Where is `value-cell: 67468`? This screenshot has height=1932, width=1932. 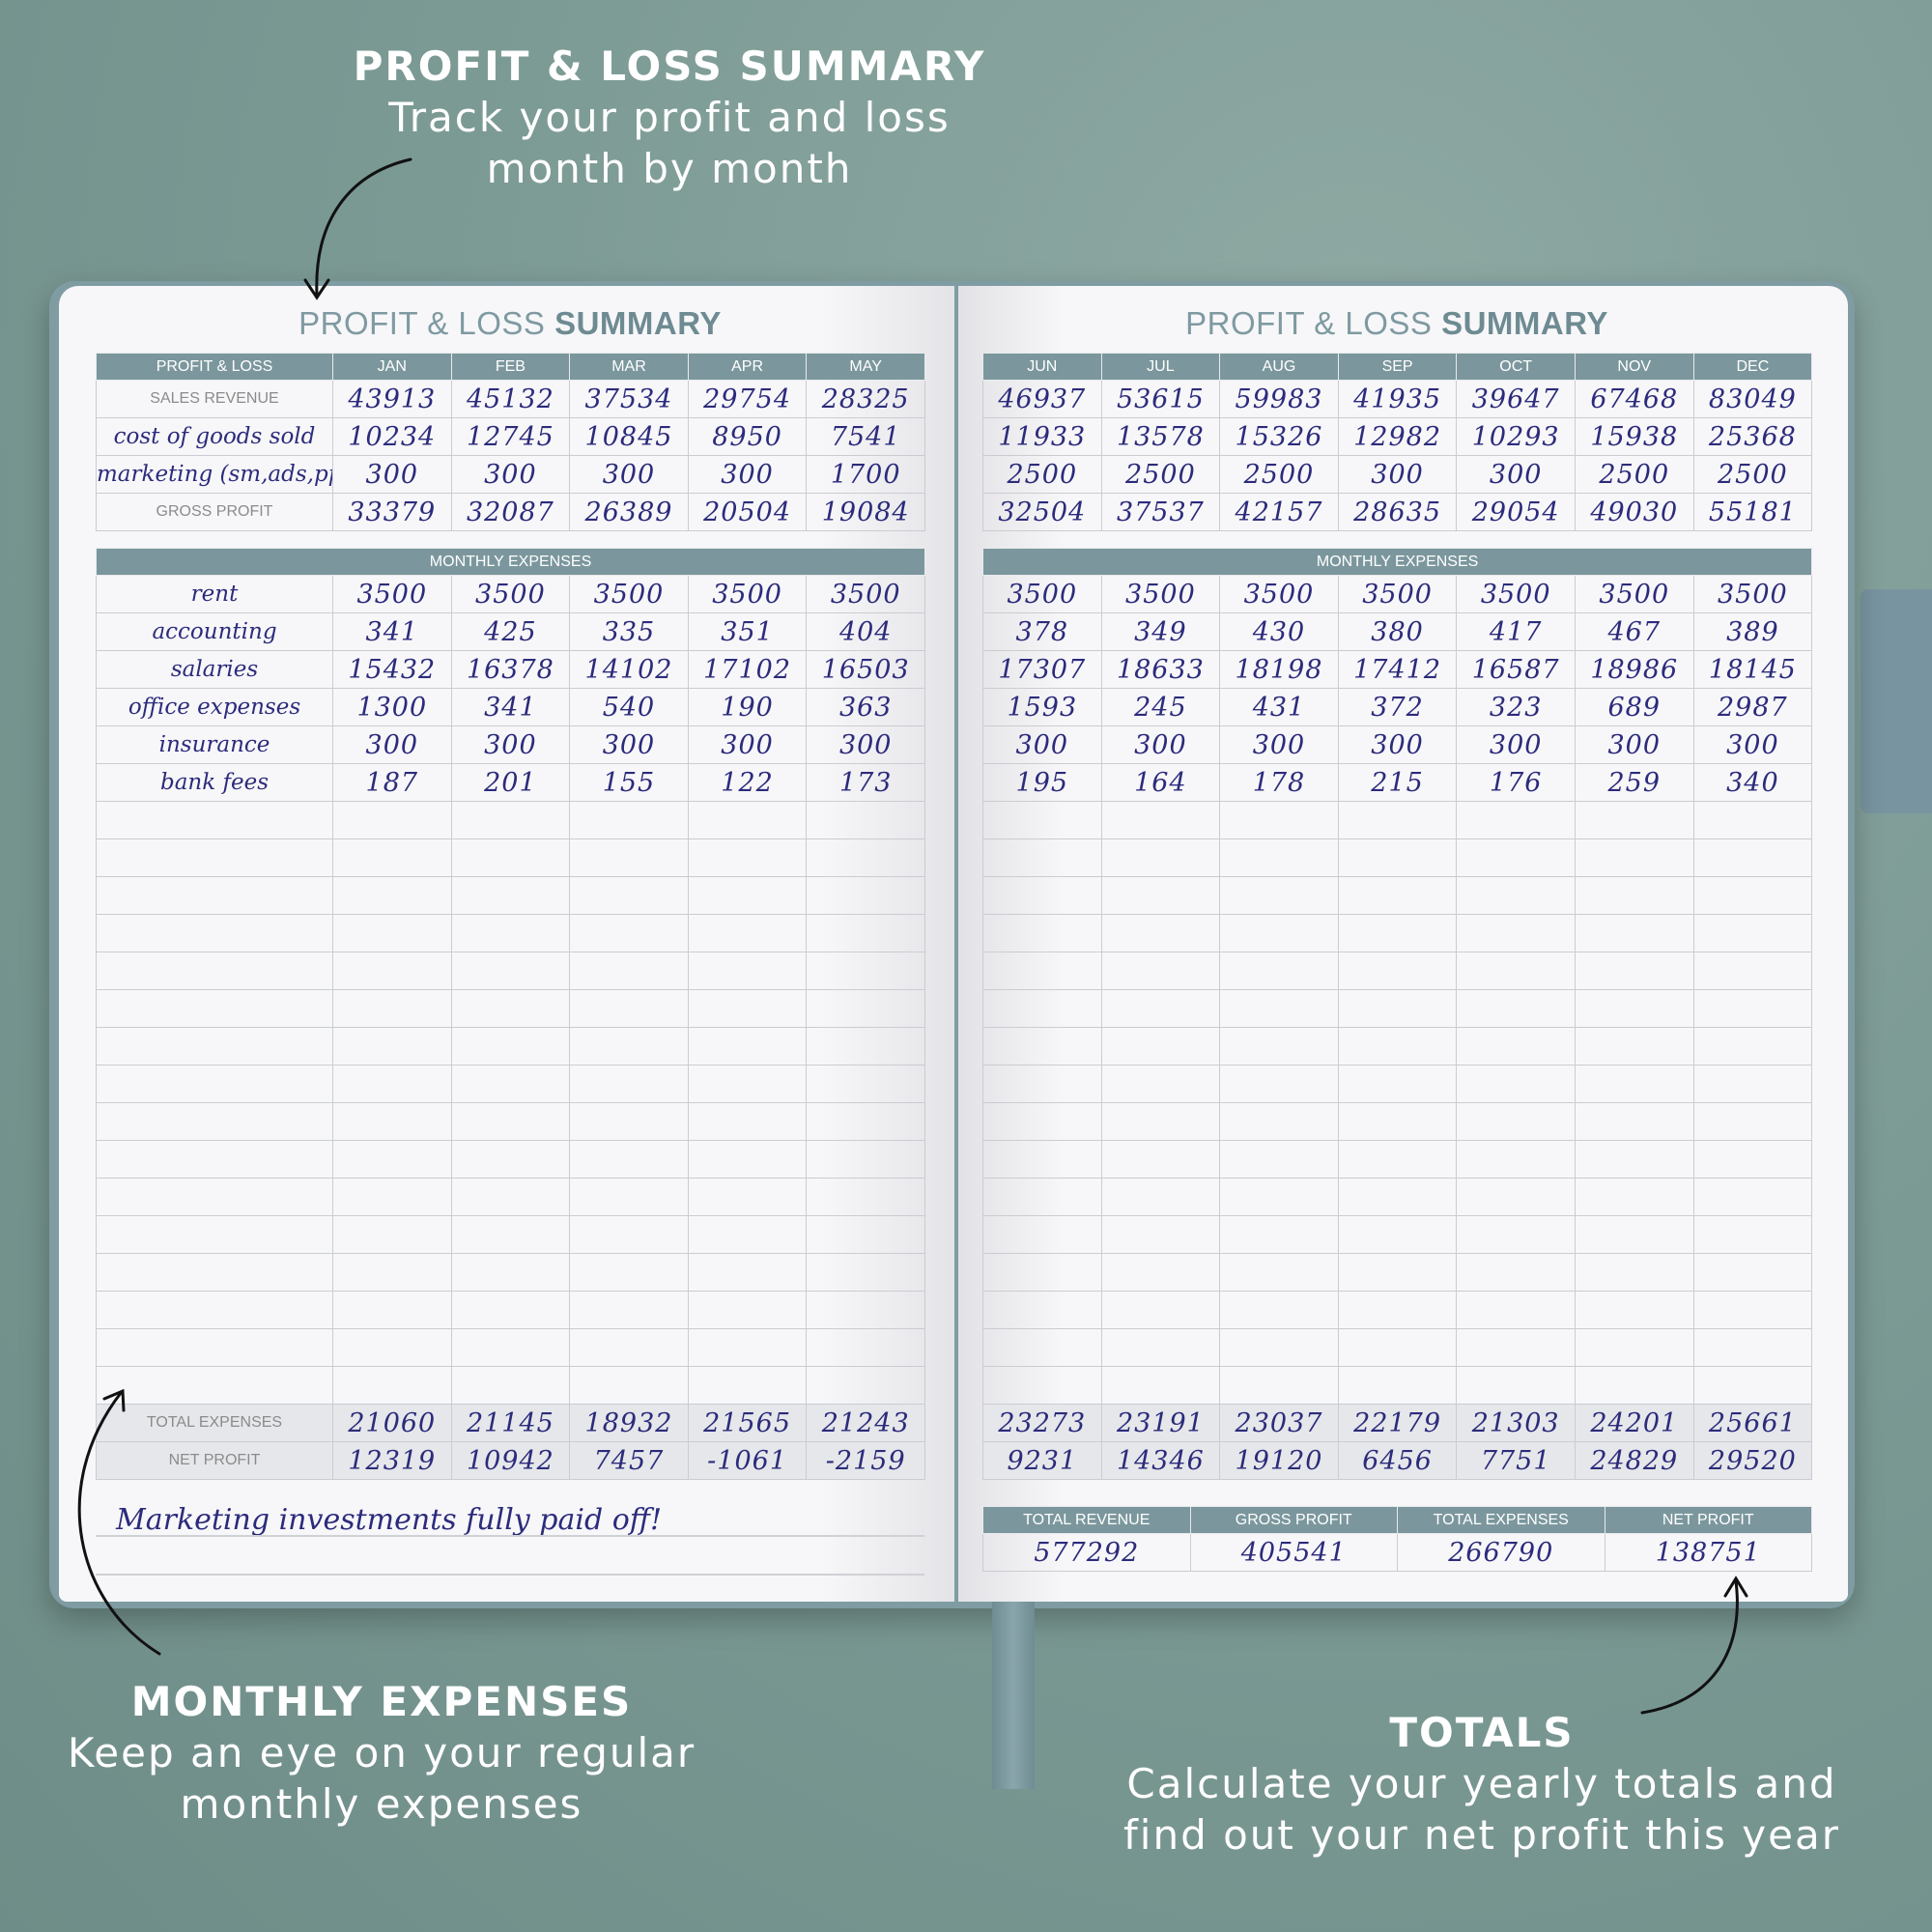
value-cell: 67468 is located at coordinates (1634, 399).